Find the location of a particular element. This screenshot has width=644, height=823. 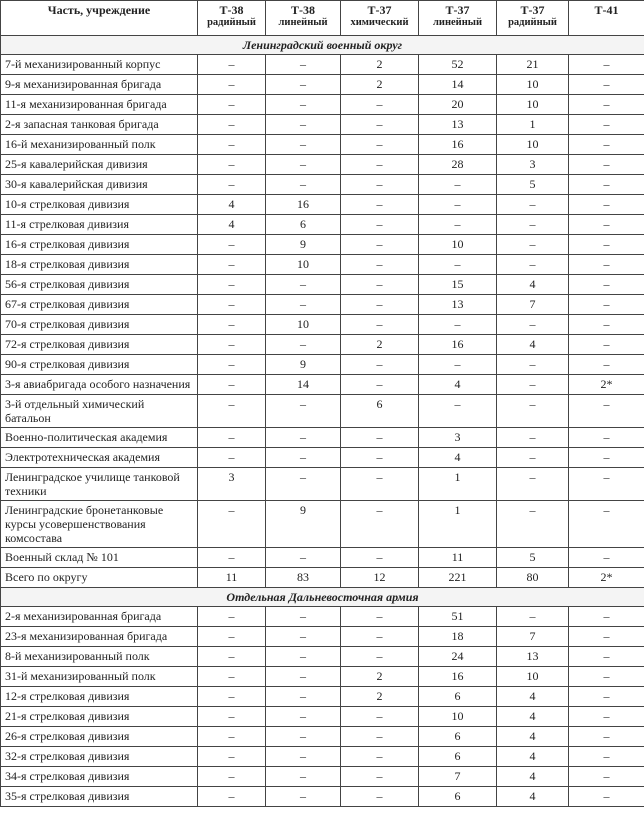

data-row: Военный склад № 101– – –11 5– is located at coordinates (322, 557).